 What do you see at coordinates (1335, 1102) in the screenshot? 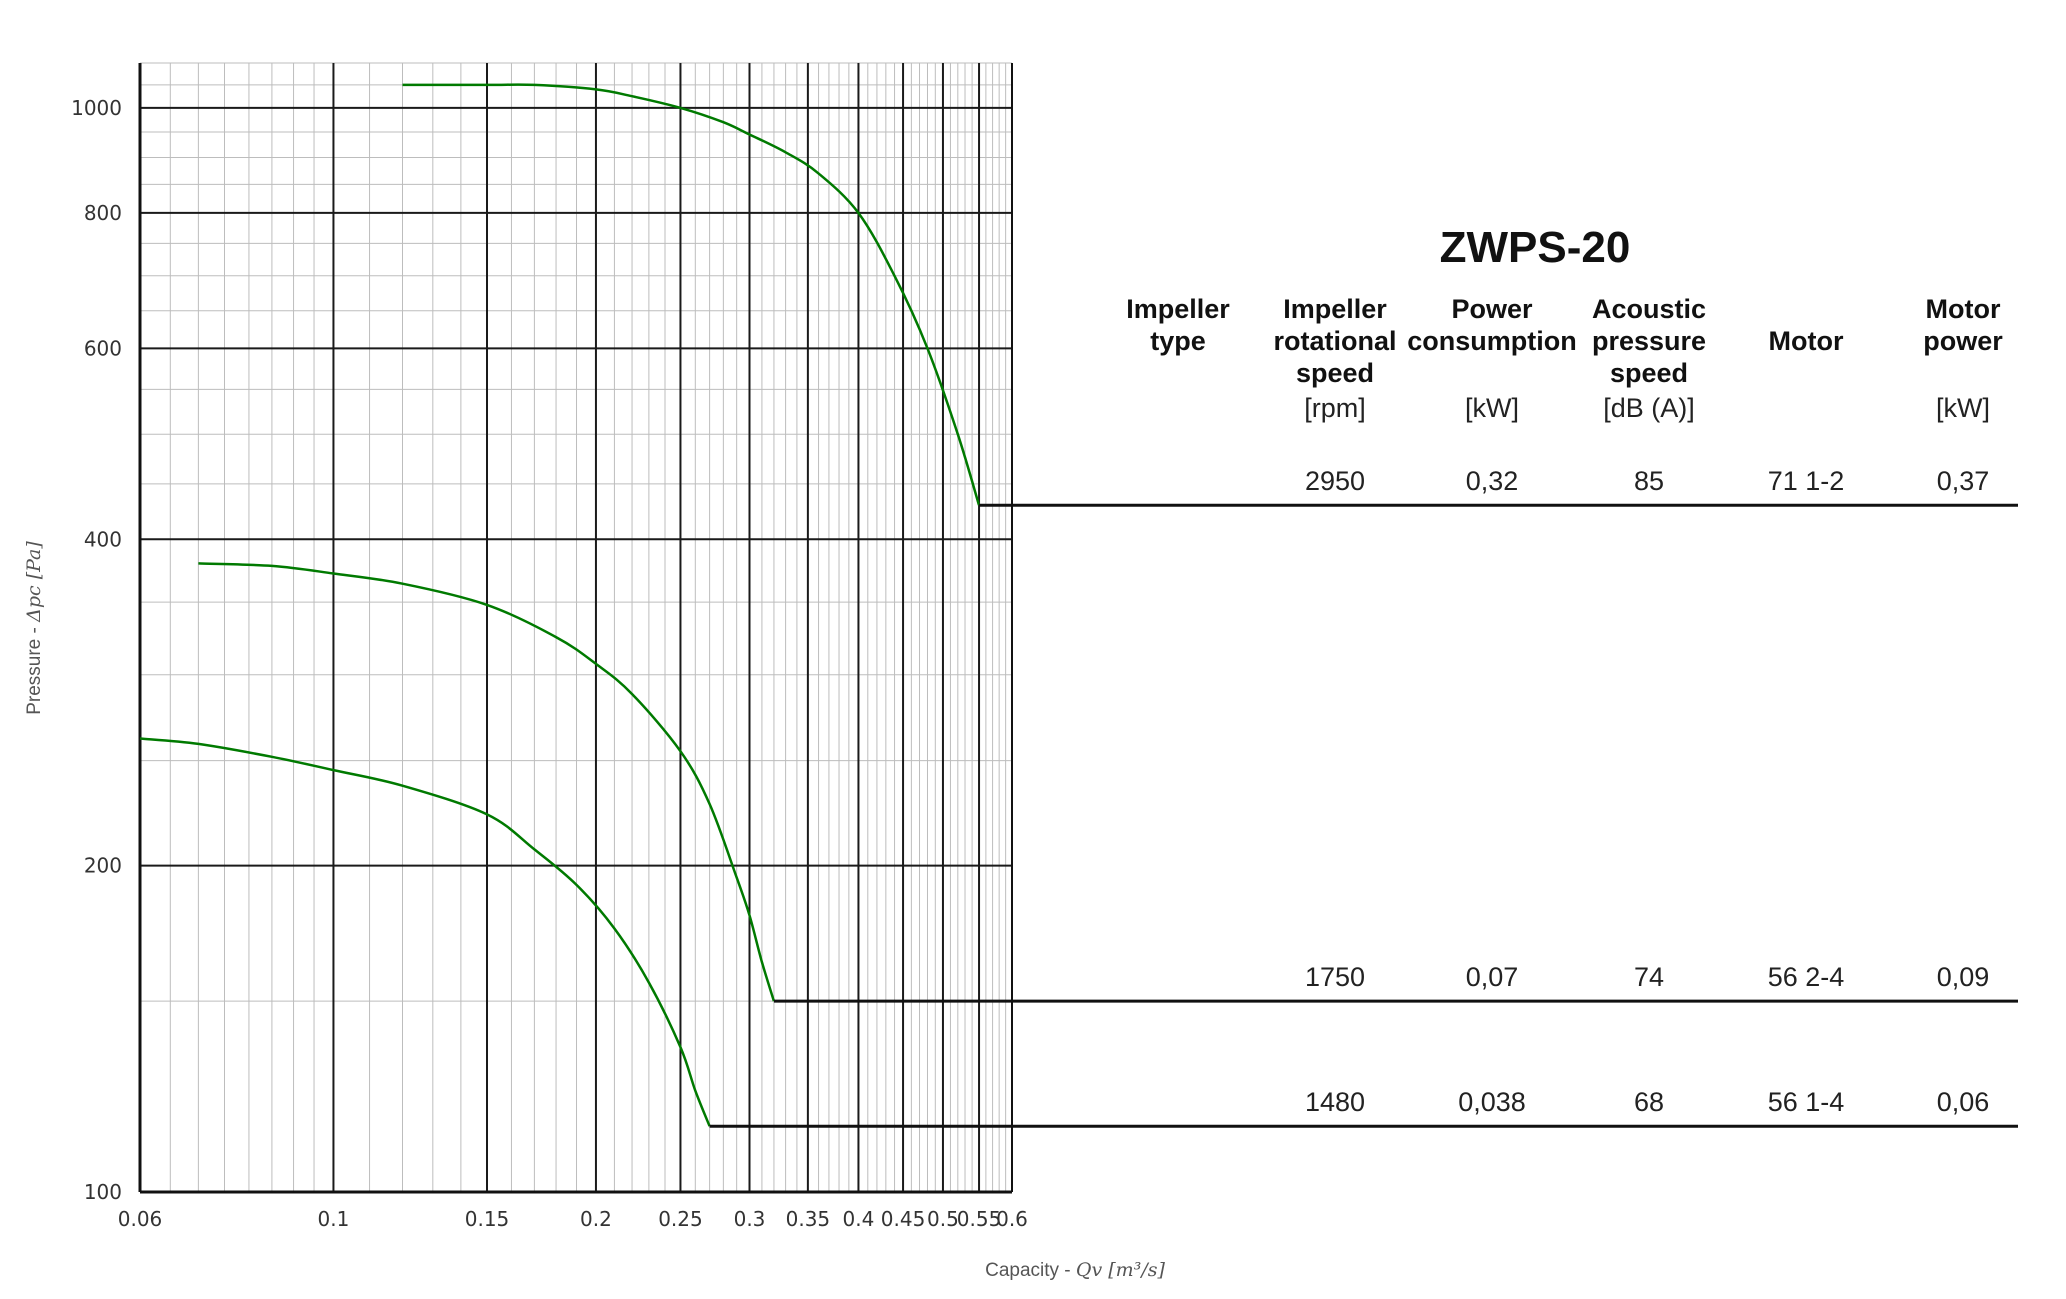
I see `rpm-cell: 1480` at bounding box center [1335, 1102].